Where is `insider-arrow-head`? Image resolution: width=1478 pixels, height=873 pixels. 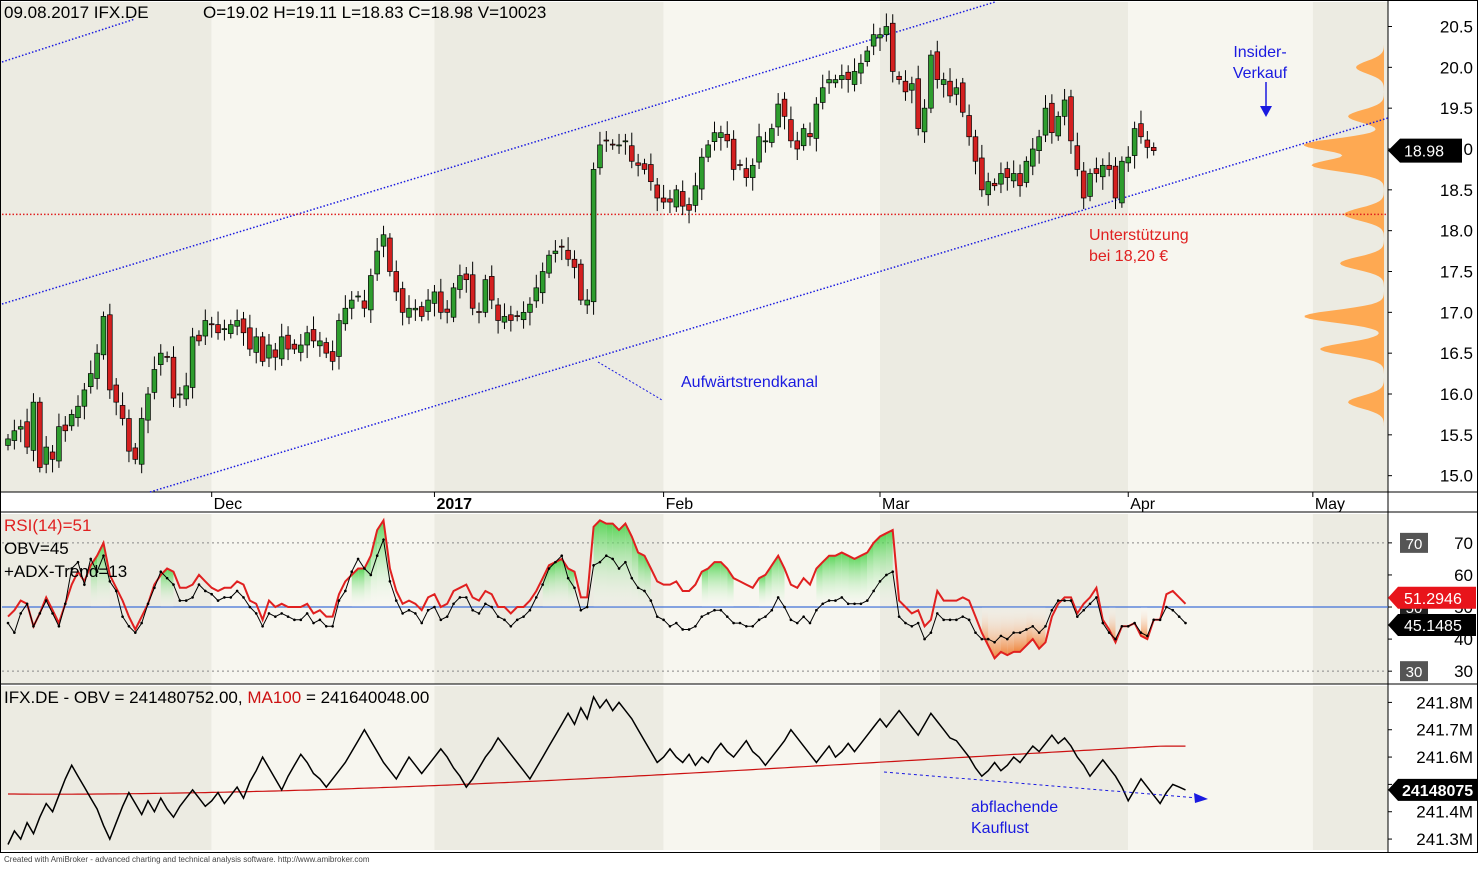 insider-arrow-head is located at coordinates (1266, 111).